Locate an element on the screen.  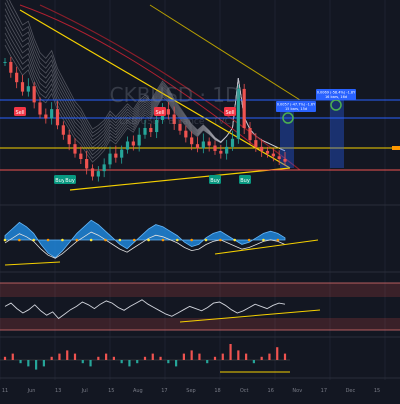
measure-label-text: 0.0057 (-47.7%) -1.6Y is located at coordinates (296, 105).